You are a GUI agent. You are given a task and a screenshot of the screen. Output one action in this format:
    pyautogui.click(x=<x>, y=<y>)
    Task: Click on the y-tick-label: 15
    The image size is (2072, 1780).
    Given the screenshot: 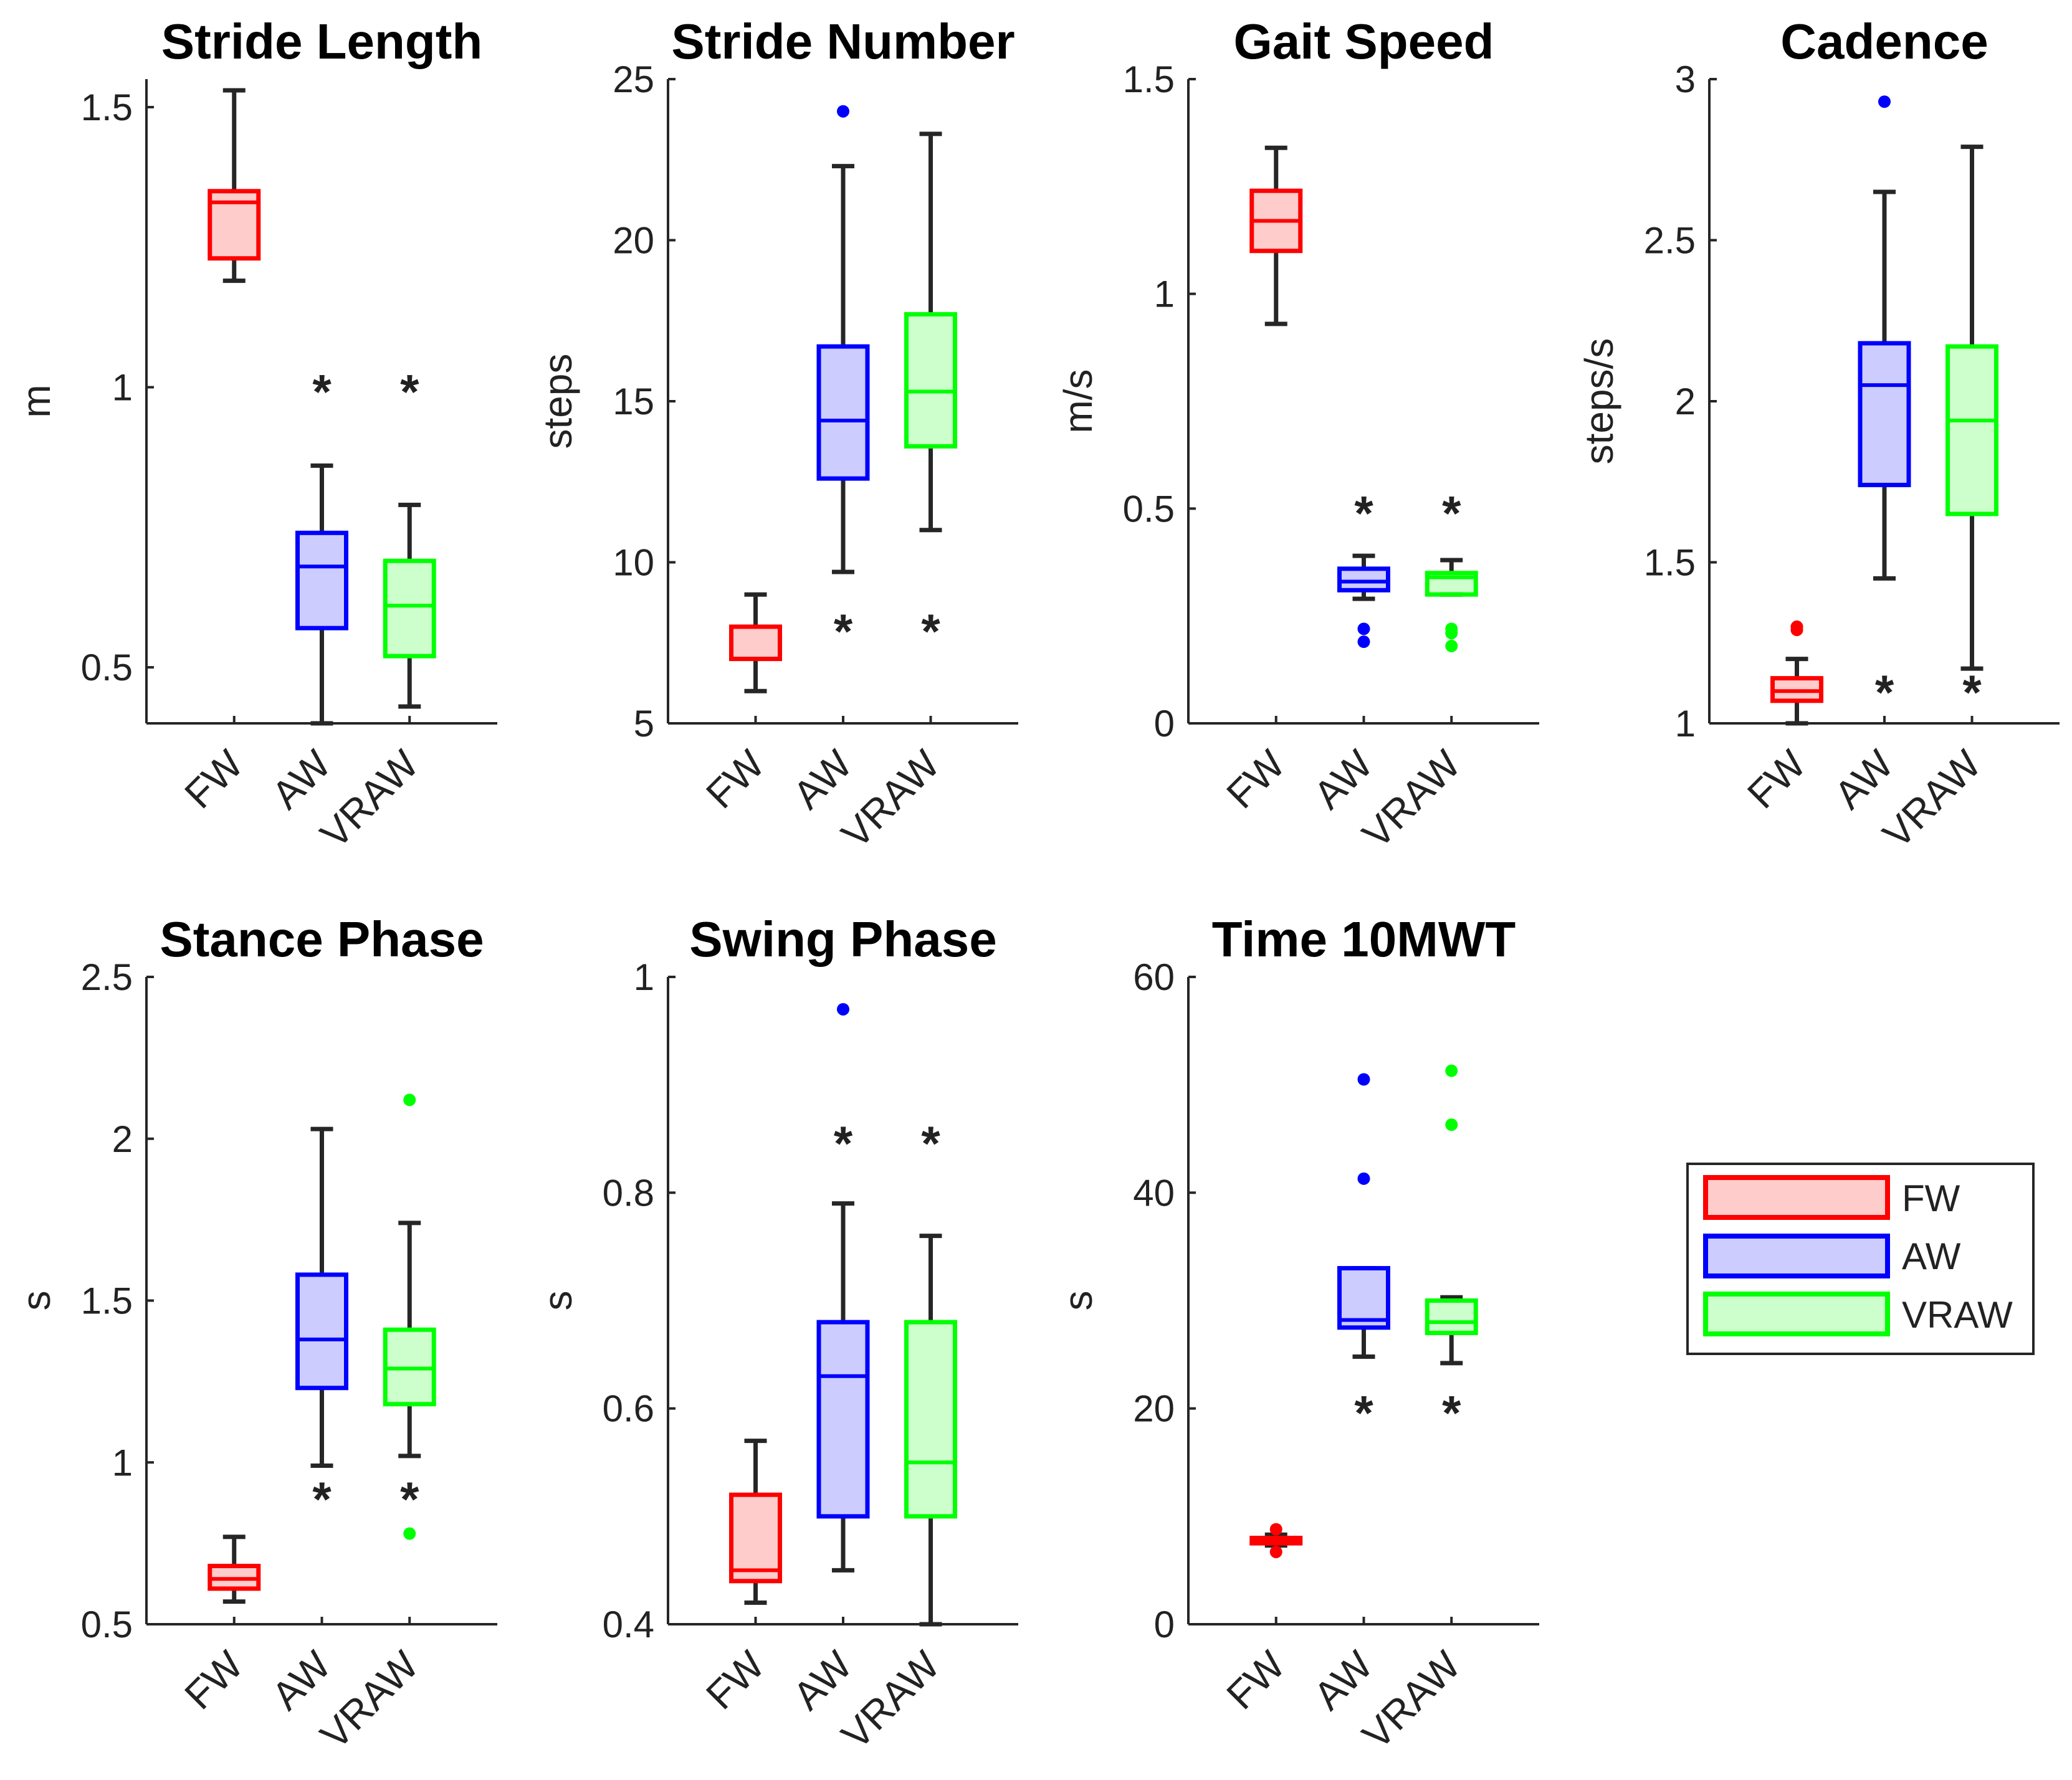 What is the action you would take?
    pyautogui.click(x=634, y=402)
    